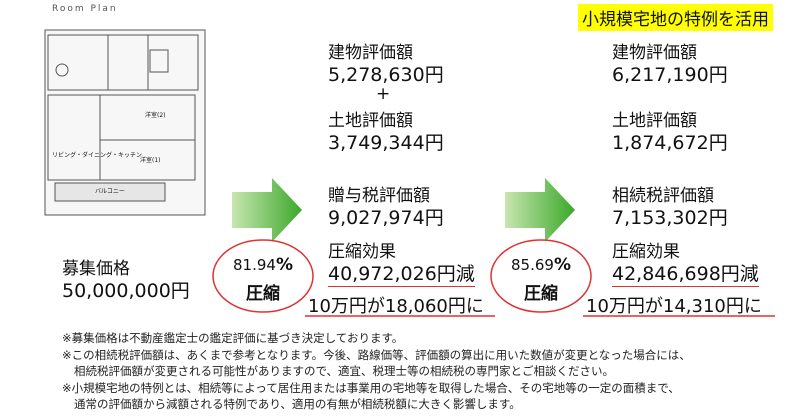  I want to click on plan-title: Room Plan, so click(85, 9).